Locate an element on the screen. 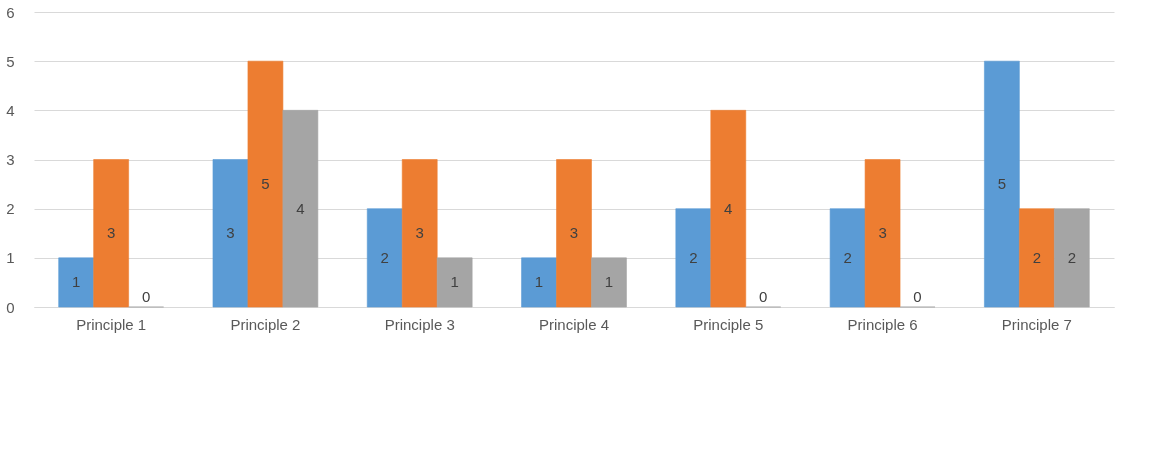  x-tick-label: Principle 2 is located at coordinates (265, 324).